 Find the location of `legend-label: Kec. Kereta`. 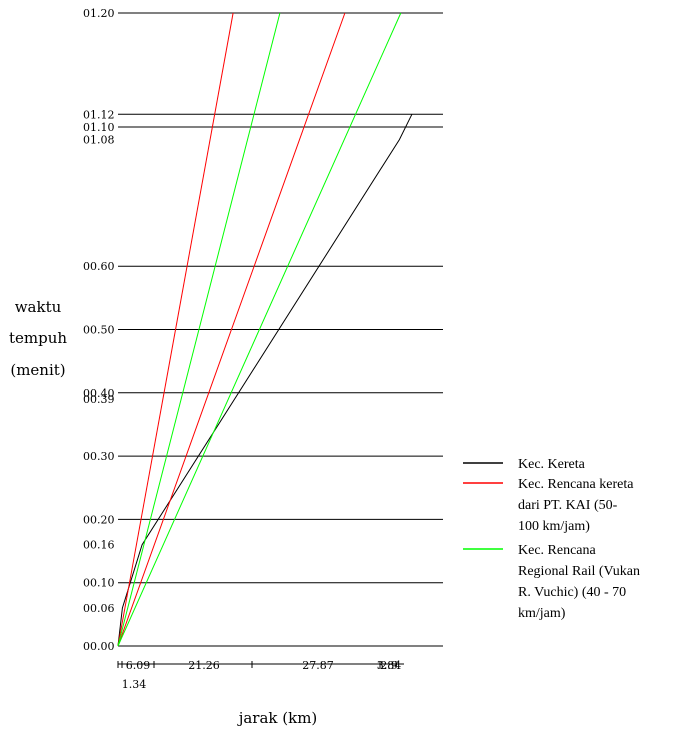

legend-label: Kec. Kereta is located at coordinates (552, 464).